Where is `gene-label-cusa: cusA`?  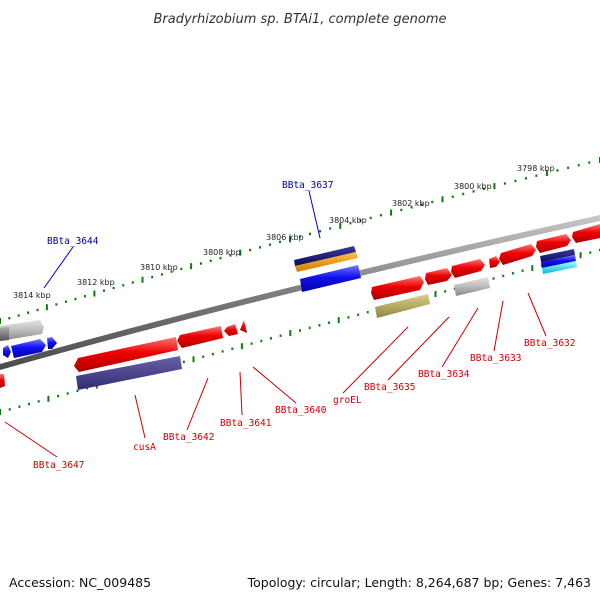 gene-label-cusa: cusA is located at coordinates (144, 447).